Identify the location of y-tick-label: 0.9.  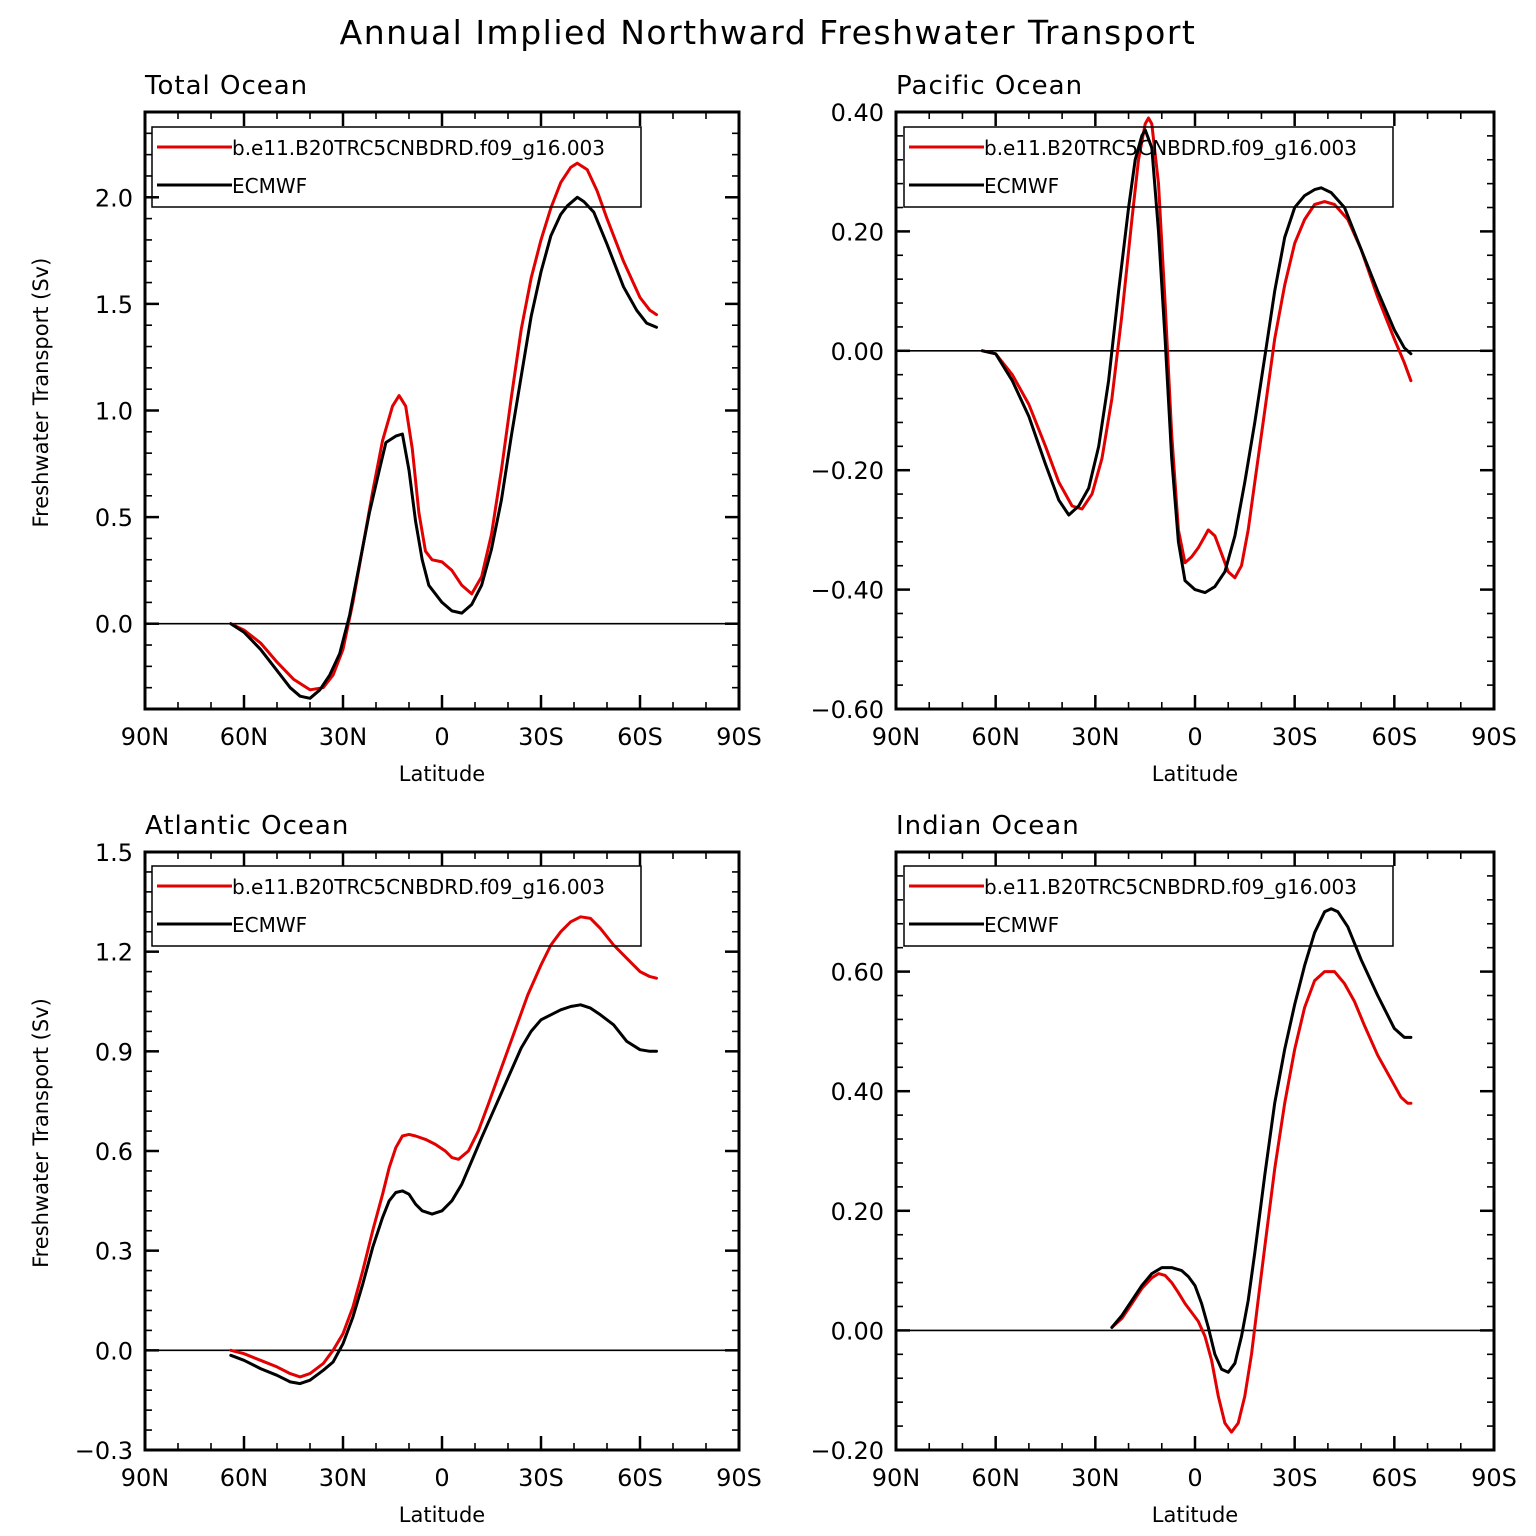
(114, 1052).